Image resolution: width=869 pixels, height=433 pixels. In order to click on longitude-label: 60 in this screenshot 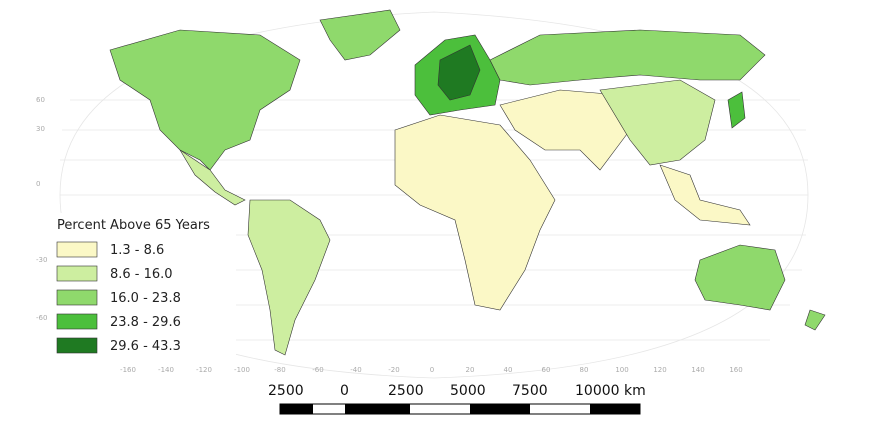, I will do `click(546, 370)`.